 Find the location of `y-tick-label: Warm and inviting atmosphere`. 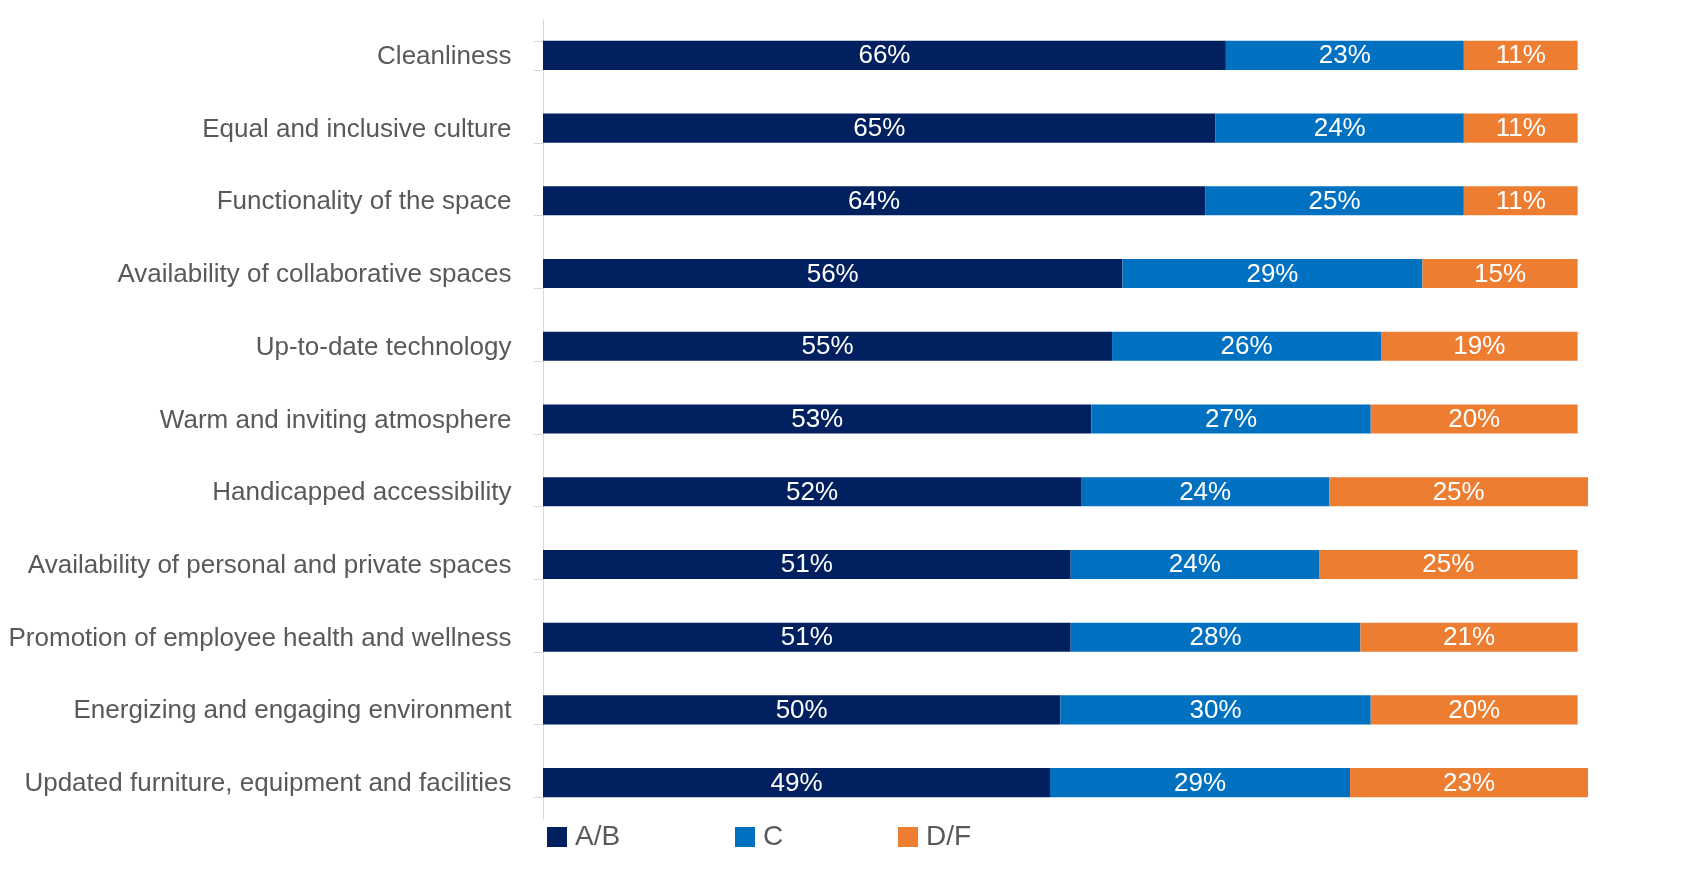

y-tick-label: Warm and inviting atmosphere is located at coordinates (335, 418).